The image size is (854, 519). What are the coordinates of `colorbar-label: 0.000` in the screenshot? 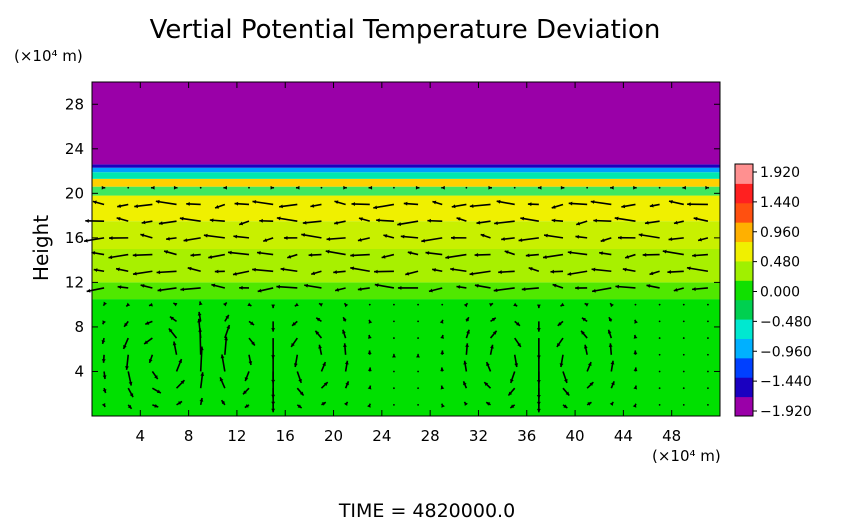 It's located at (780, 293).